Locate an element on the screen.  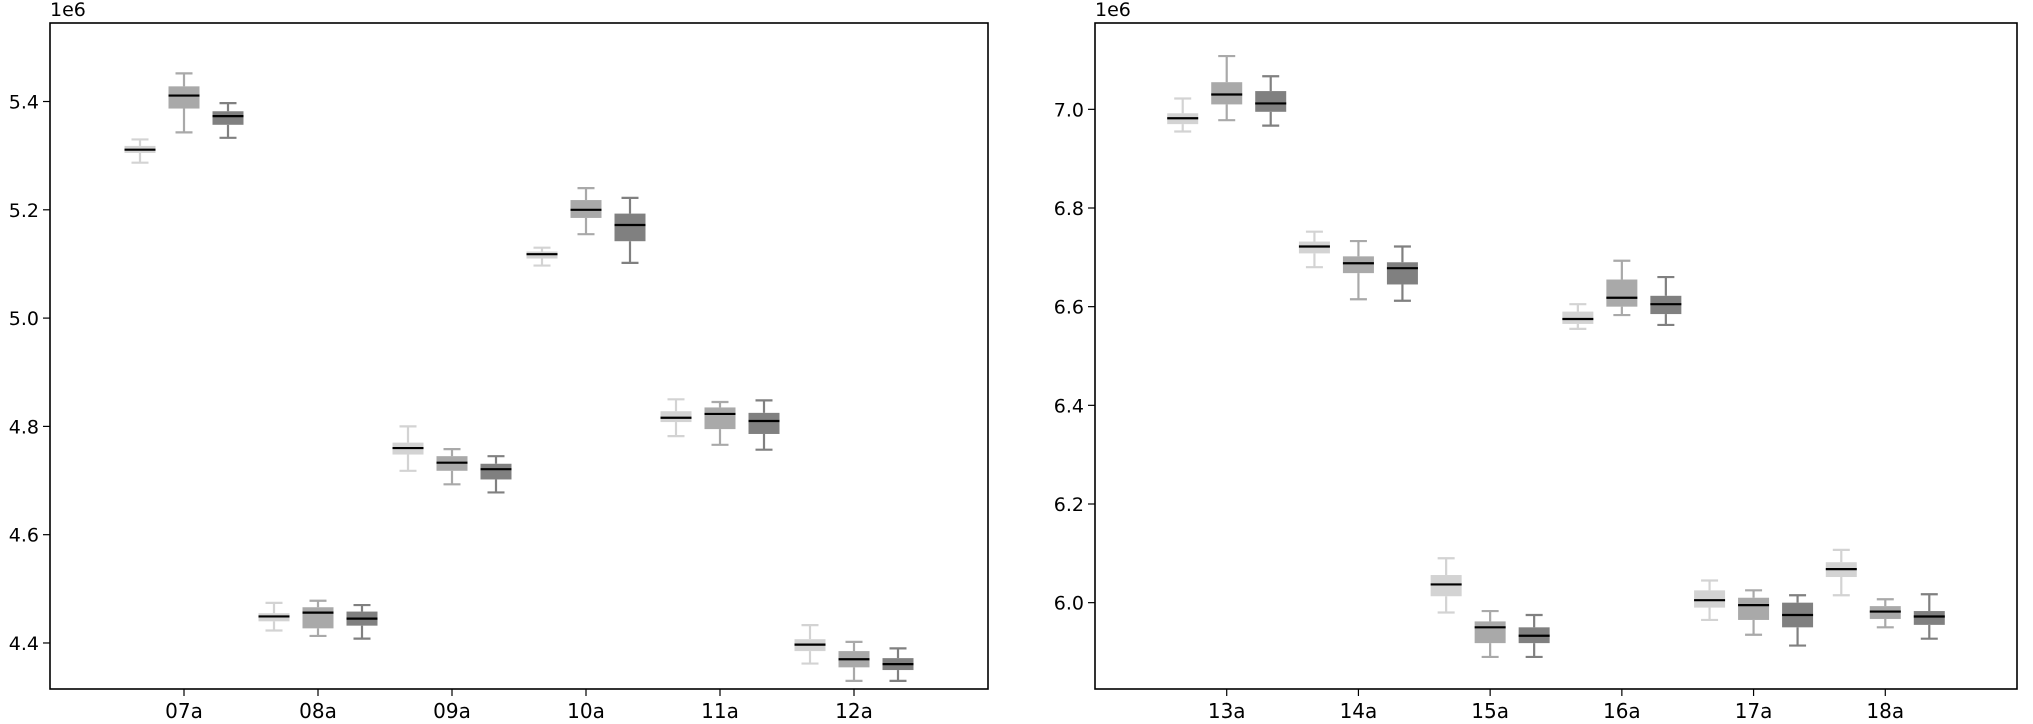
x-tick-label: 11a is located at coordinates (720, 711).